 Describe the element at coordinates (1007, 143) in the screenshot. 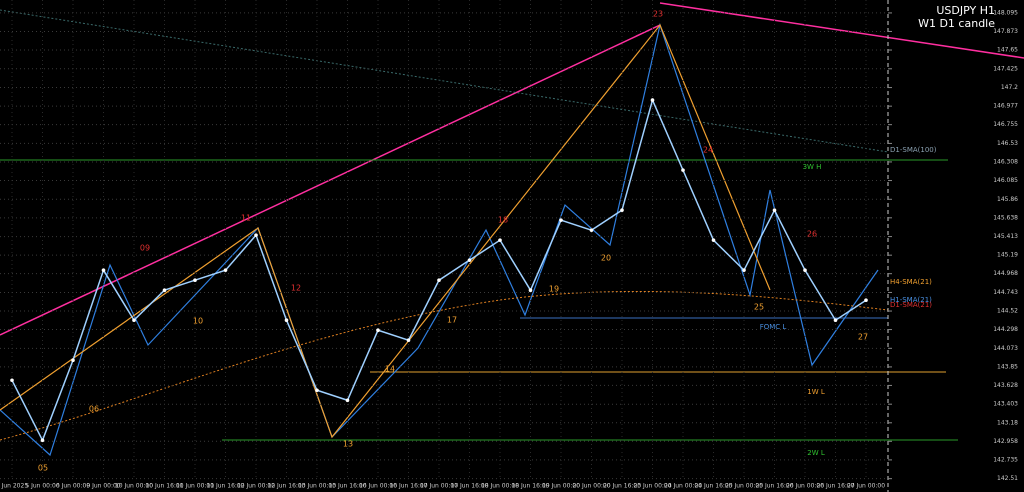

I see `y-tick-label: 146.53` at that location.